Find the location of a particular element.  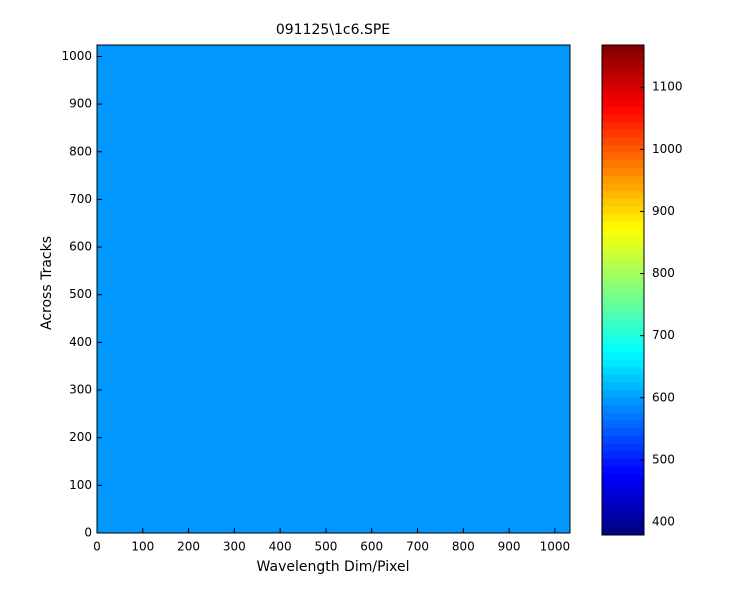

y-tick-label: 500 is located at coordinates (80, 294).